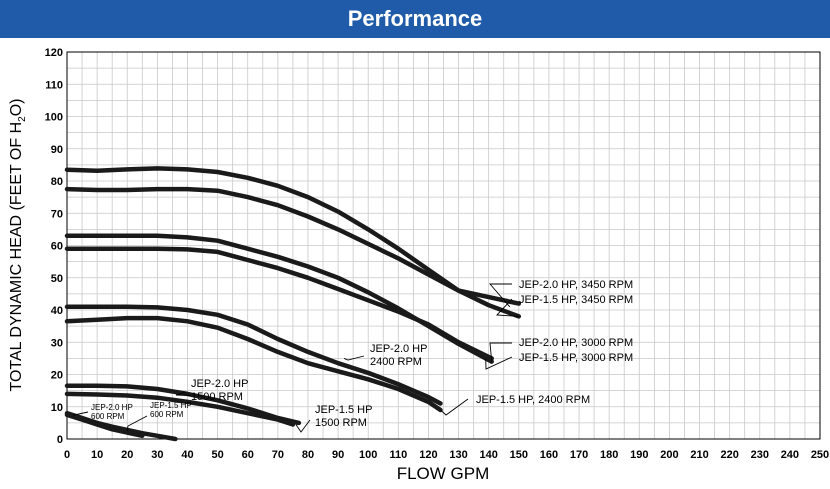 This screenshot has width=830, height=489. I want to click on x-tick-label: 160, so click(549, 455).